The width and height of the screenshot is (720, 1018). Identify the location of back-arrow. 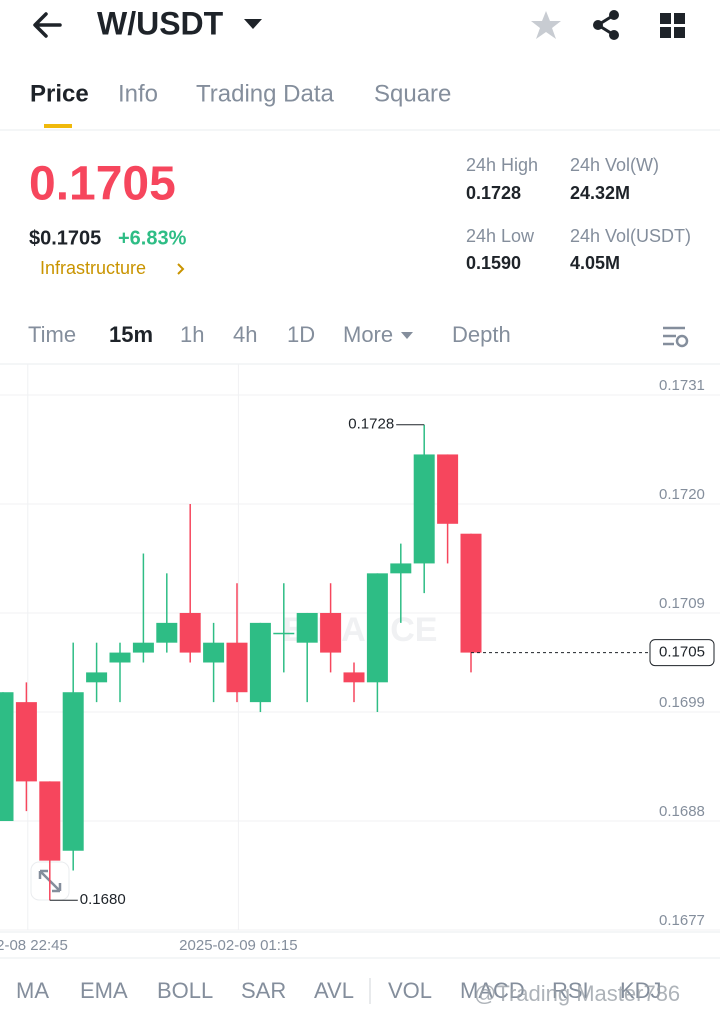
(47, 25).